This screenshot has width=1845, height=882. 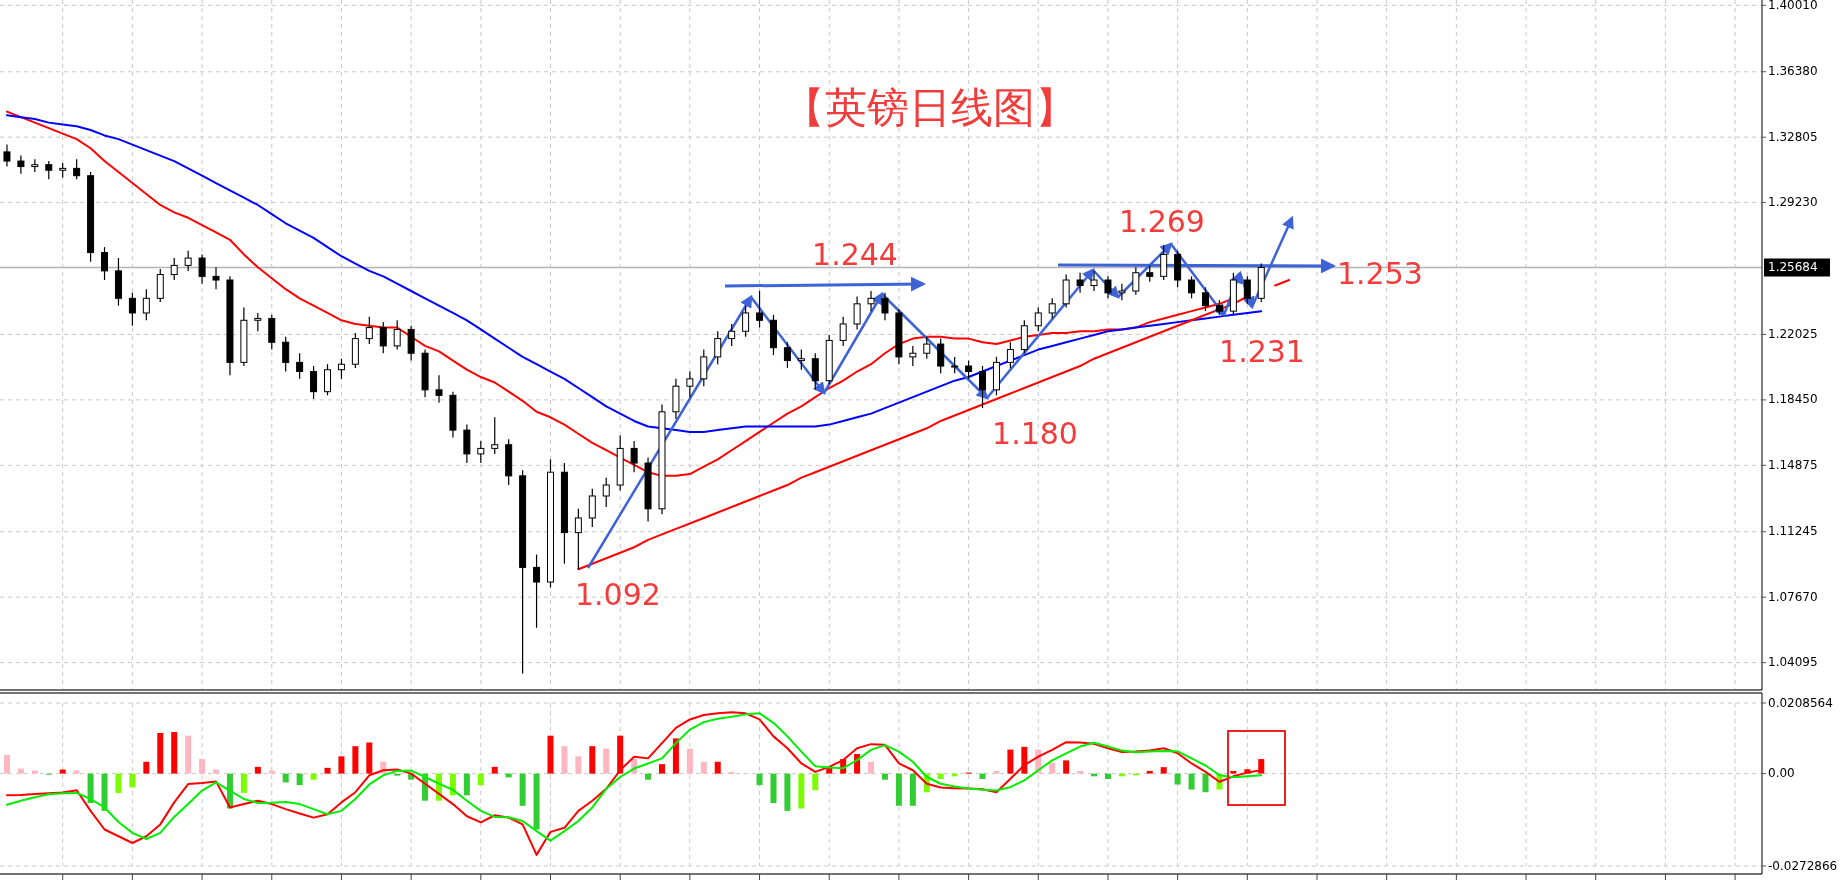 What do you see at coordinates (1793, 531) in the screenshot?
I see `y-tick-label: 1.11245` at bounding box center [1793, 531].